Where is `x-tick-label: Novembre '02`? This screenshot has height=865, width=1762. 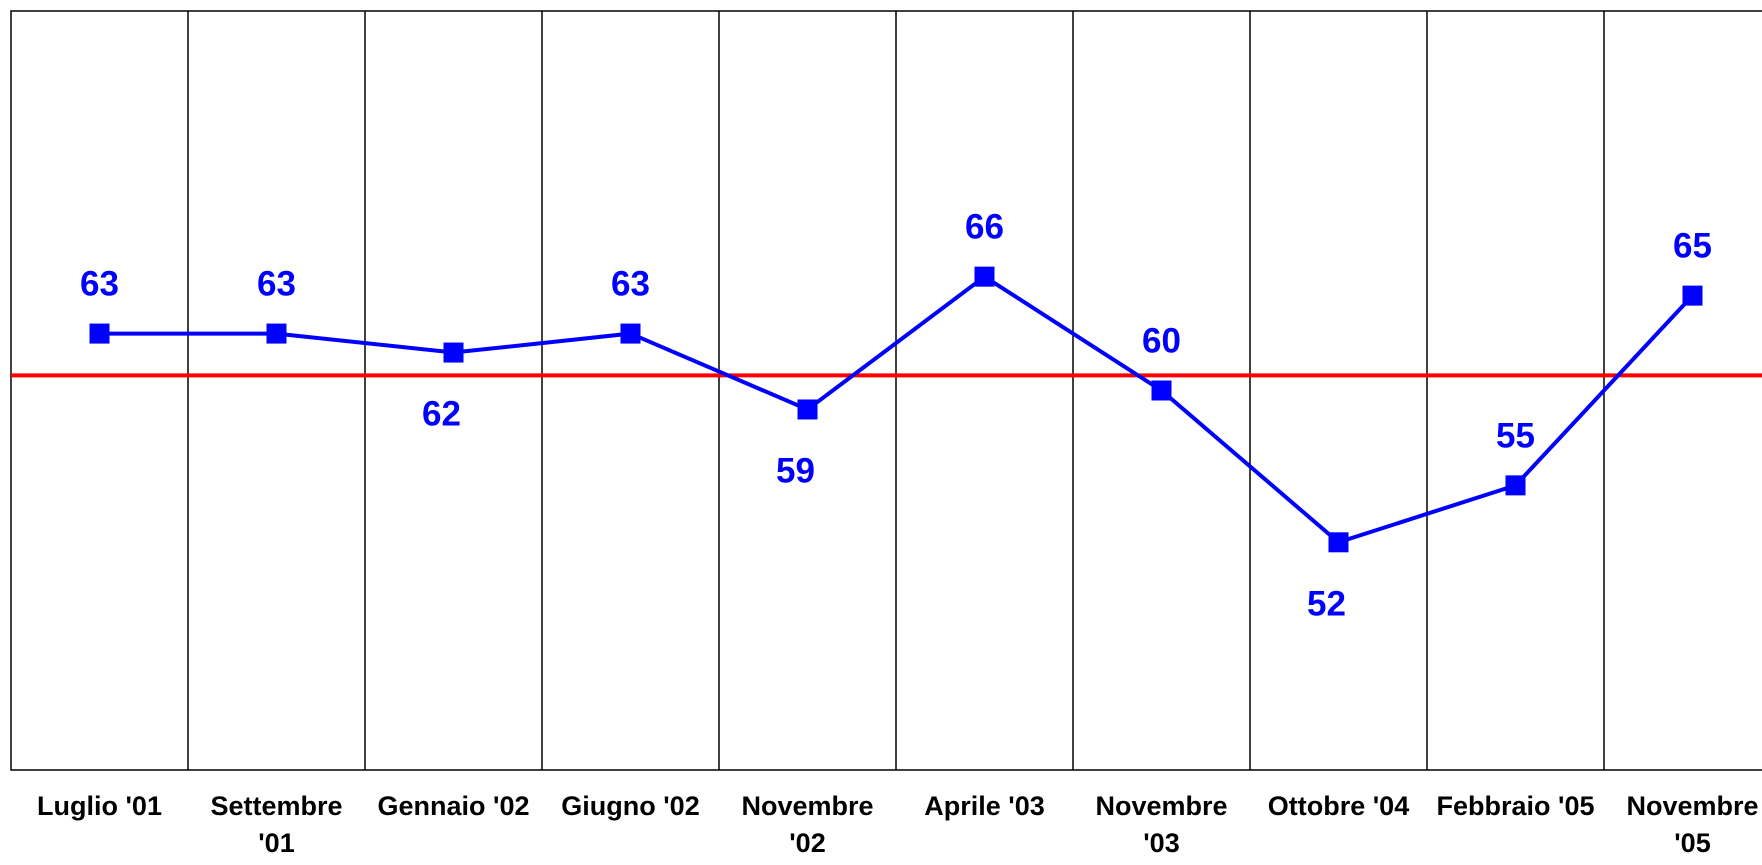 x-tick-label: Novembre '02 is located at coordinates (807, 824).